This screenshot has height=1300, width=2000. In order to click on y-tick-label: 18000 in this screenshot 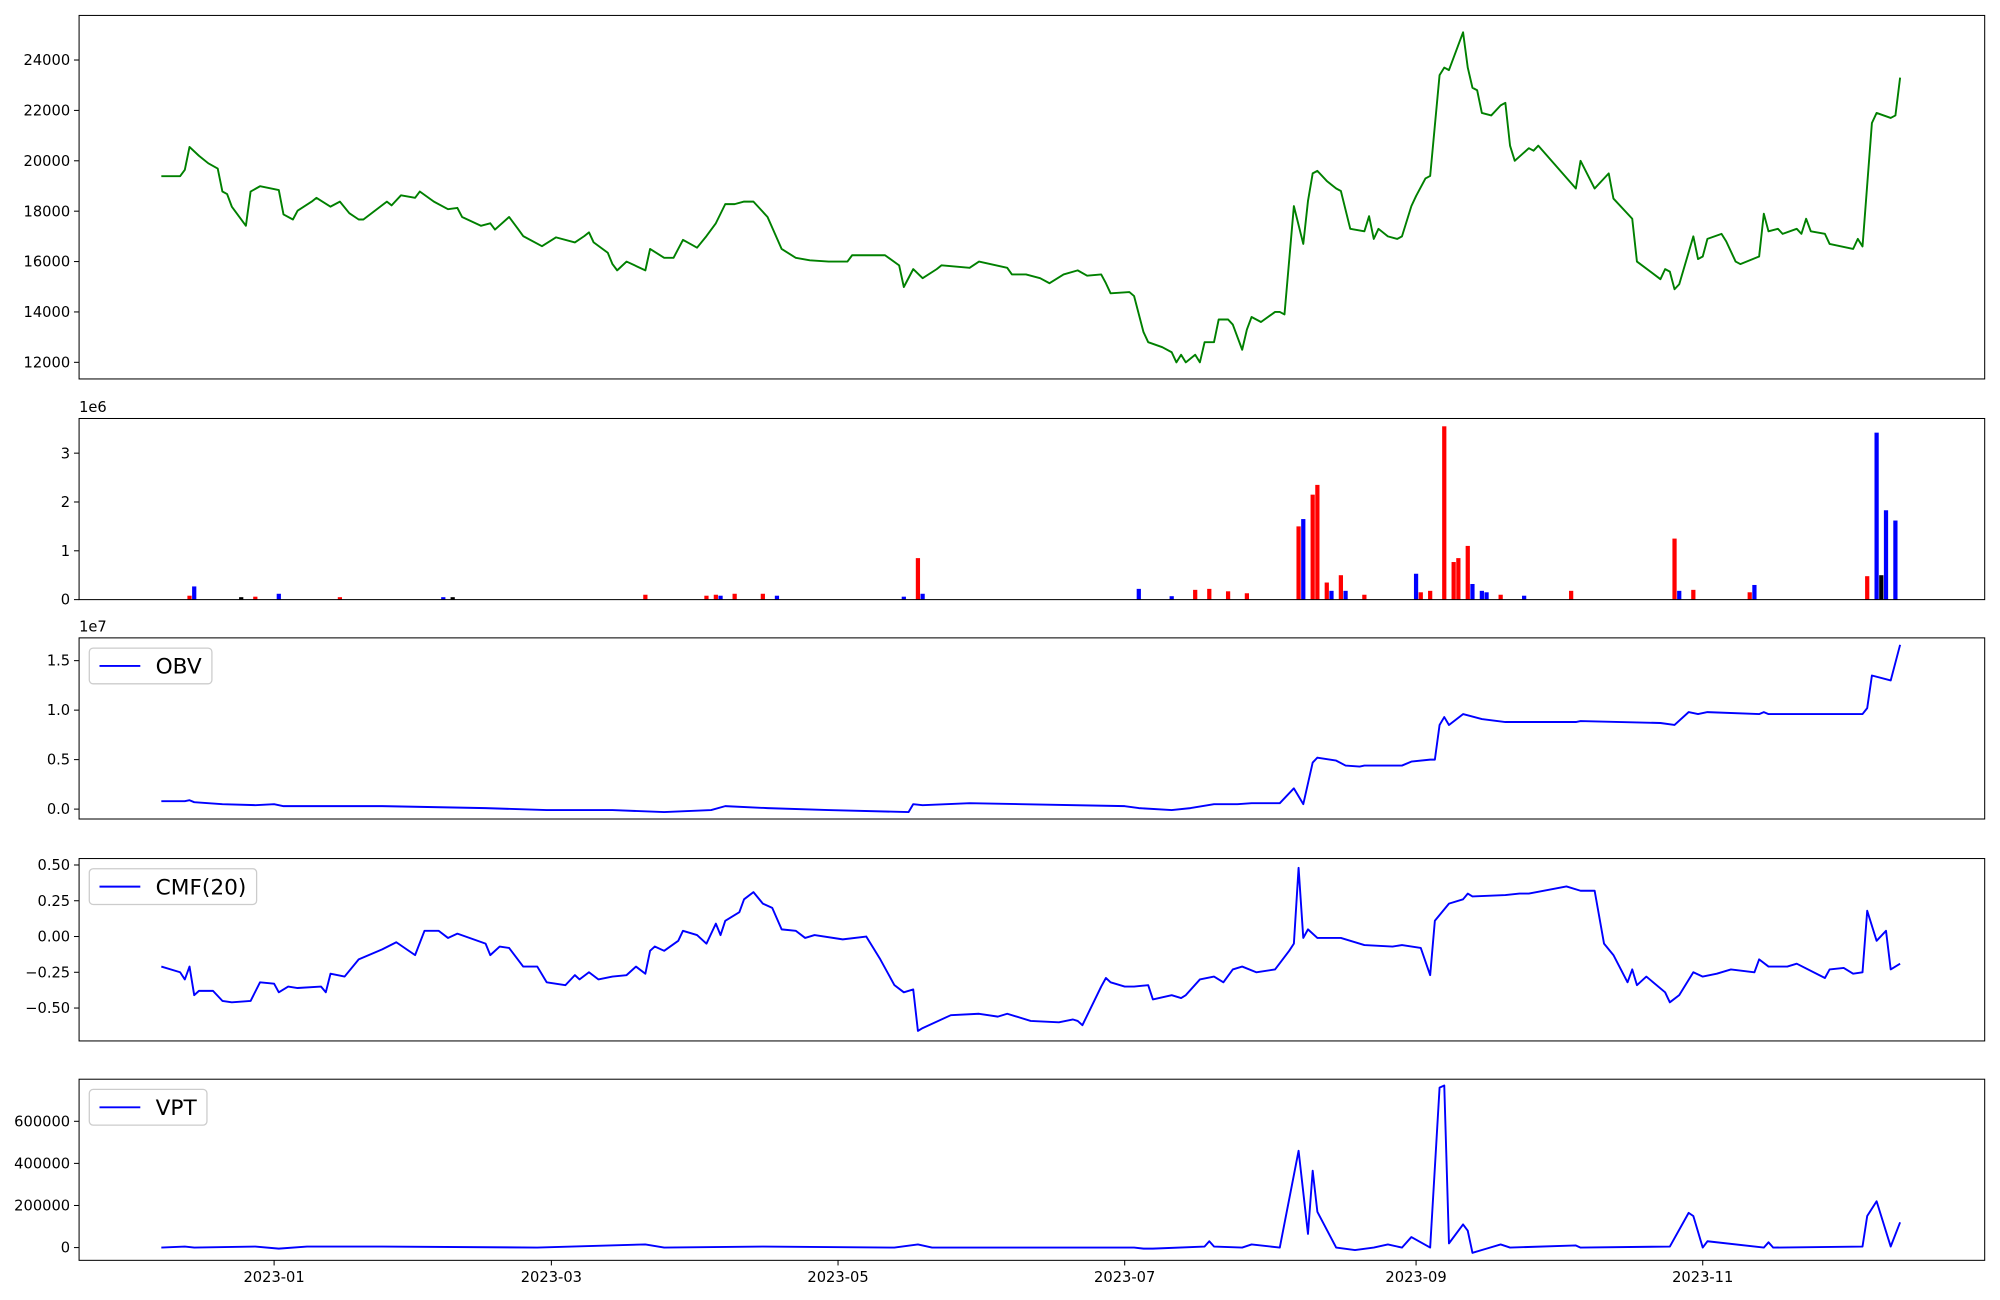, I will do `click(47, 211)`.